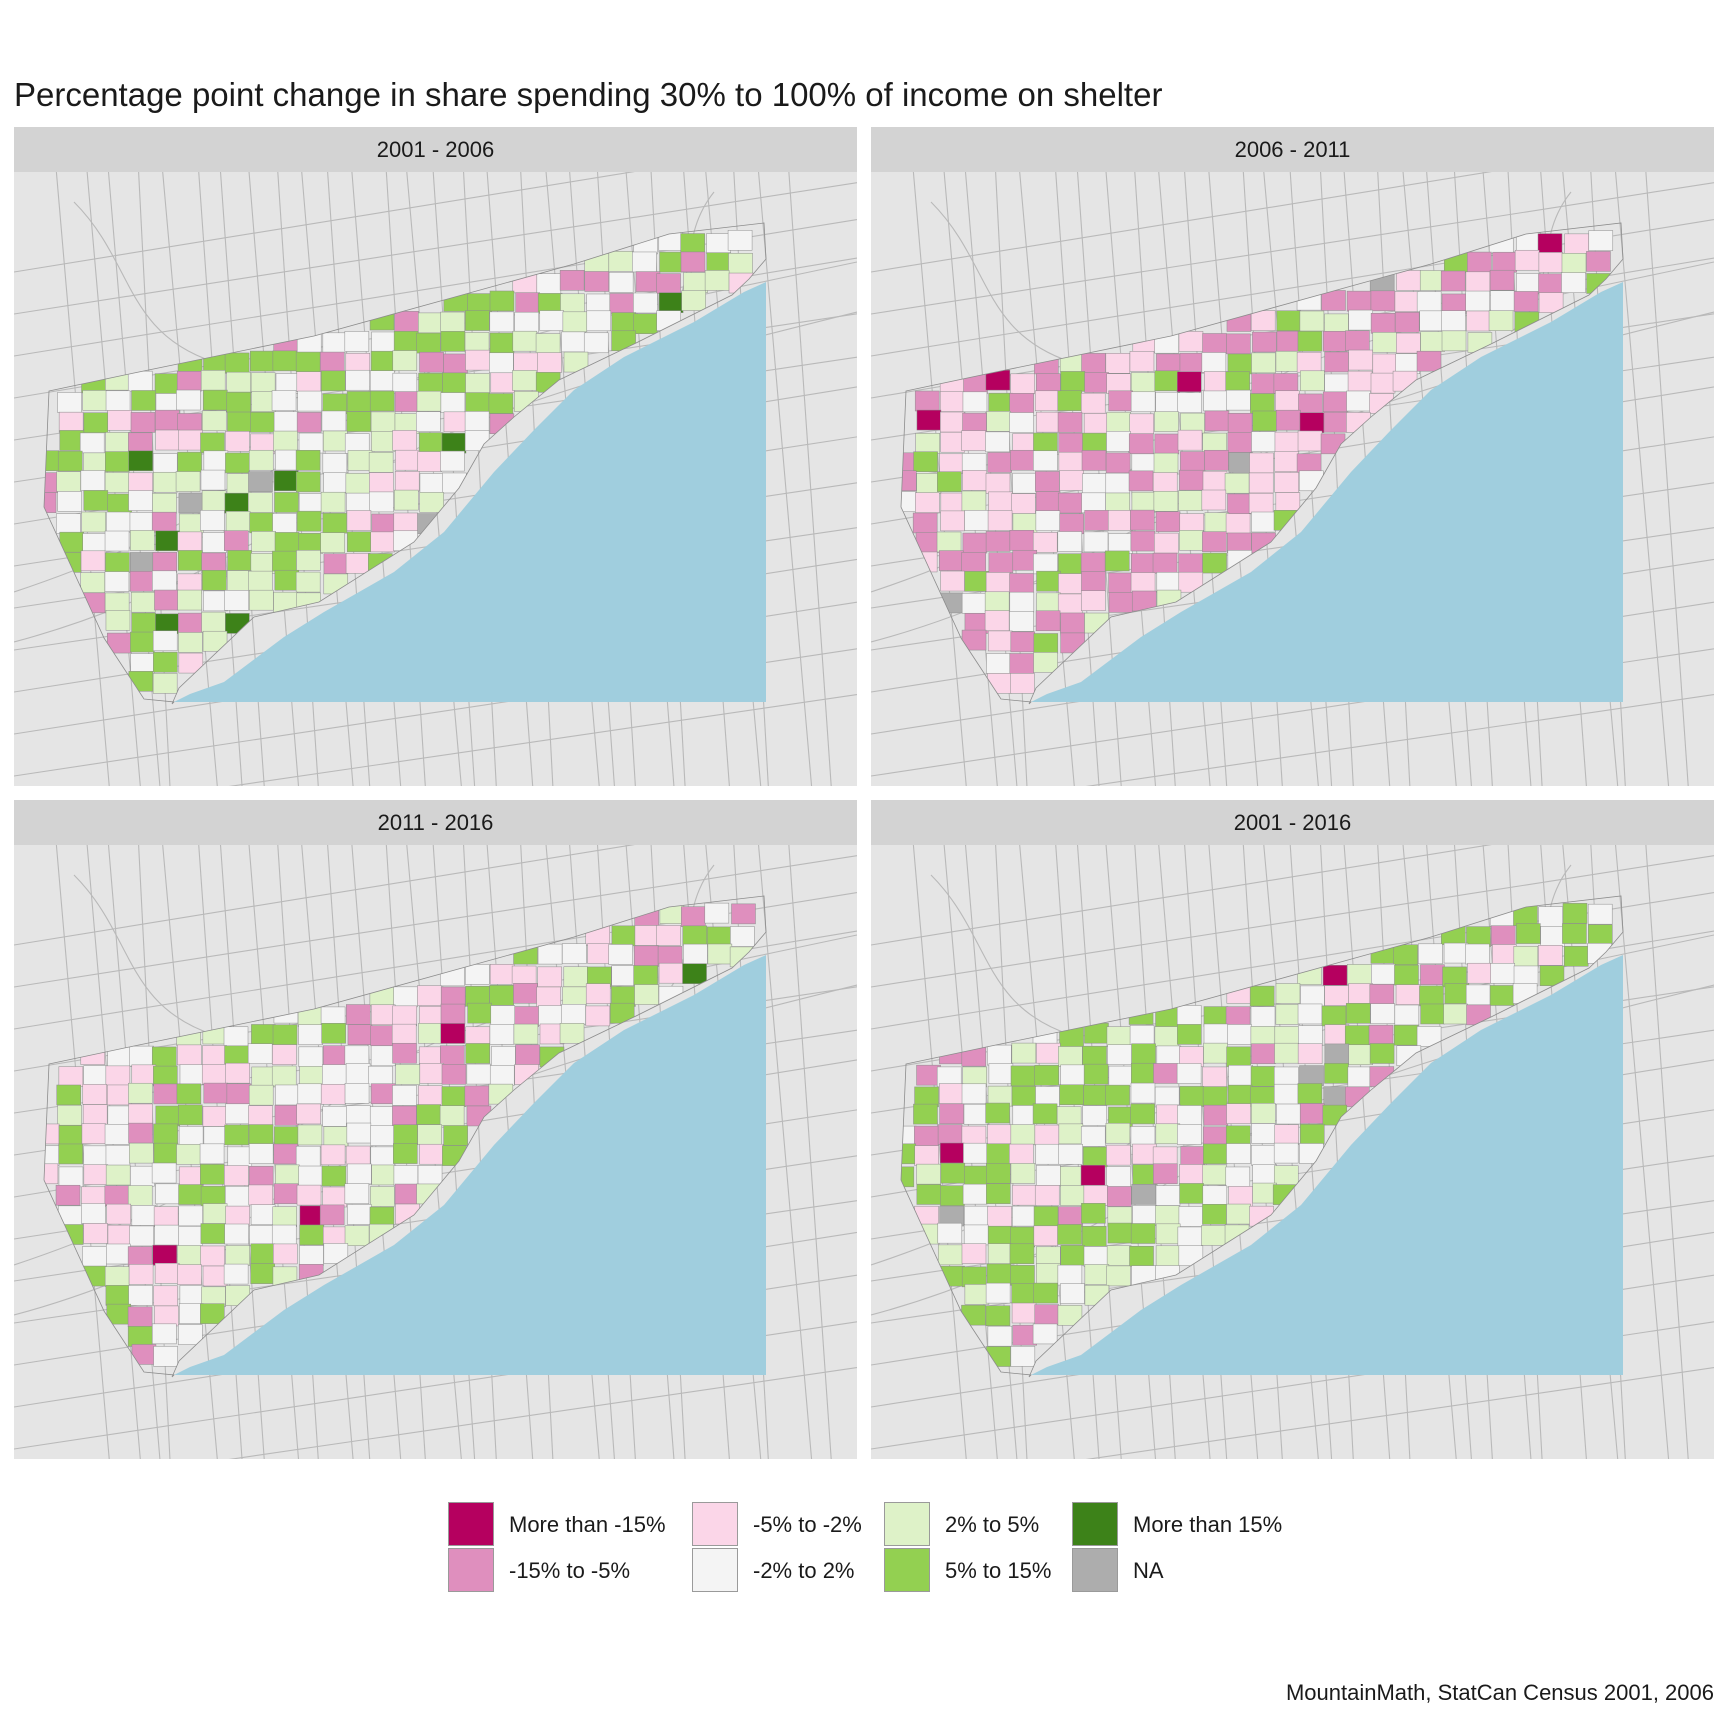  Describe the element at coordinates (1499, 1692) in the screenshot. I see `source-caption: MountainMath, StatCan Census 2001, 2006` at that location.